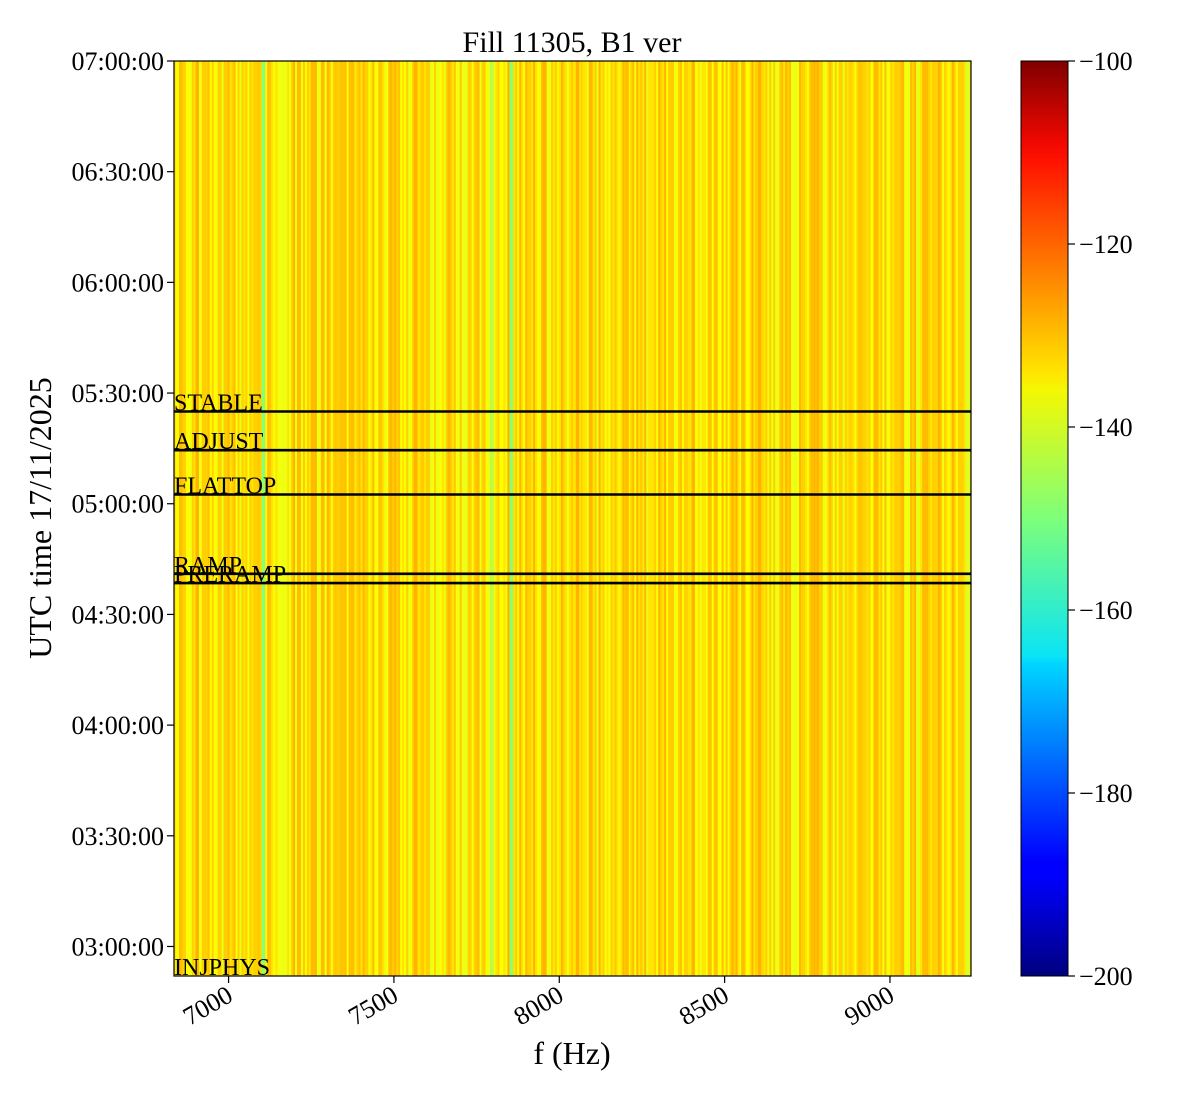 Image resolution: width=1200 pixels, height=1100 pixels. I want to click on phase-label: PRERAMP, so click(230, 575).